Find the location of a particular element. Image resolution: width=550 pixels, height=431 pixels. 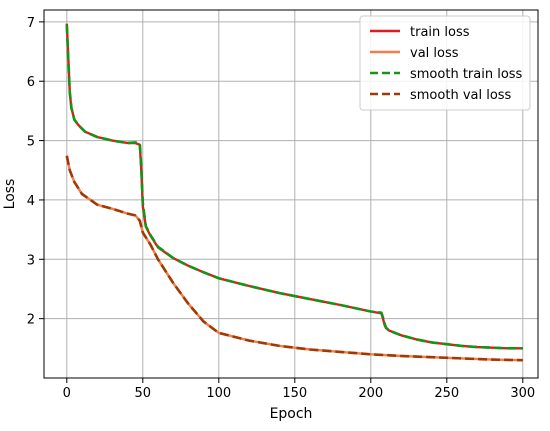

legend-label-smooth-train-loss: smooth train loss is located at coordinates (466, 74).